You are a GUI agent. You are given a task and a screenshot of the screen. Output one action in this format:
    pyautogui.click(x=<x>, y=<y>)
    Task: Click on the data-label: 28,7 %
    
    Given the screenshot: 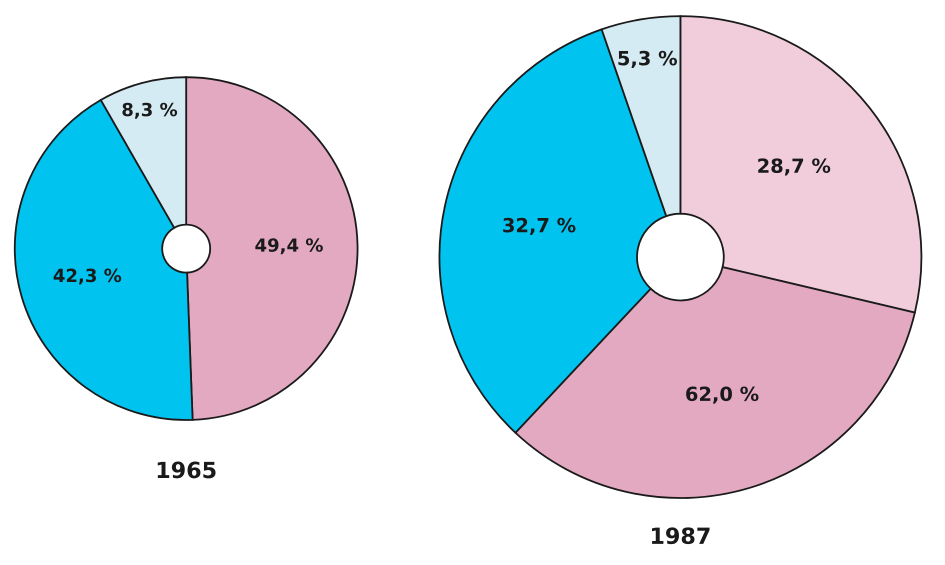 What is the action you would take?
    pyautogui.click(x=794, y=167)
    